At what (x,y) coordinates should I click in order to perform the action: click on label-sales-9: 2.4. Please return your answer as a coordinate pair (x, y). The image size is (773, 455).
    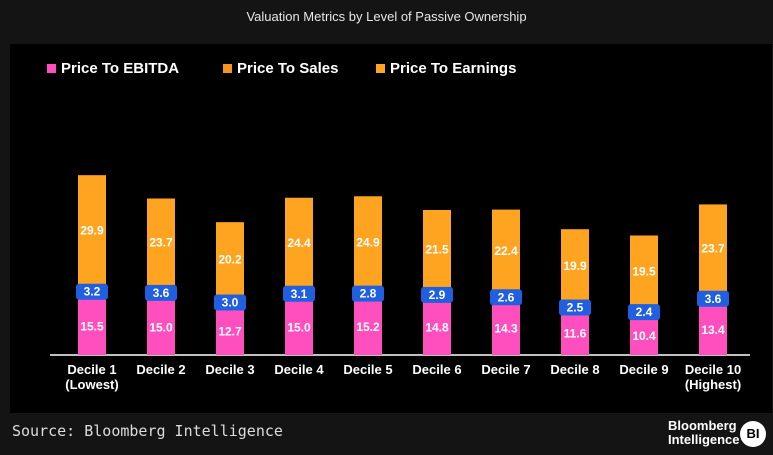
    Looking at the image, I should click on (644, 312).